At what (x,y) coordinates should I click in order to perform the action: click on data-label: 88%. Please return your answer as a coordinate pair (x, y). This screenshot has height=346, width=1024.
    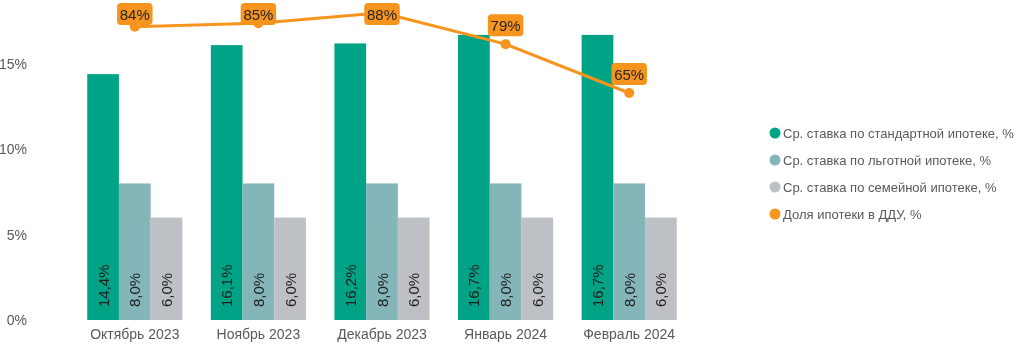
    Looking at the image, I should click on (382, 14).